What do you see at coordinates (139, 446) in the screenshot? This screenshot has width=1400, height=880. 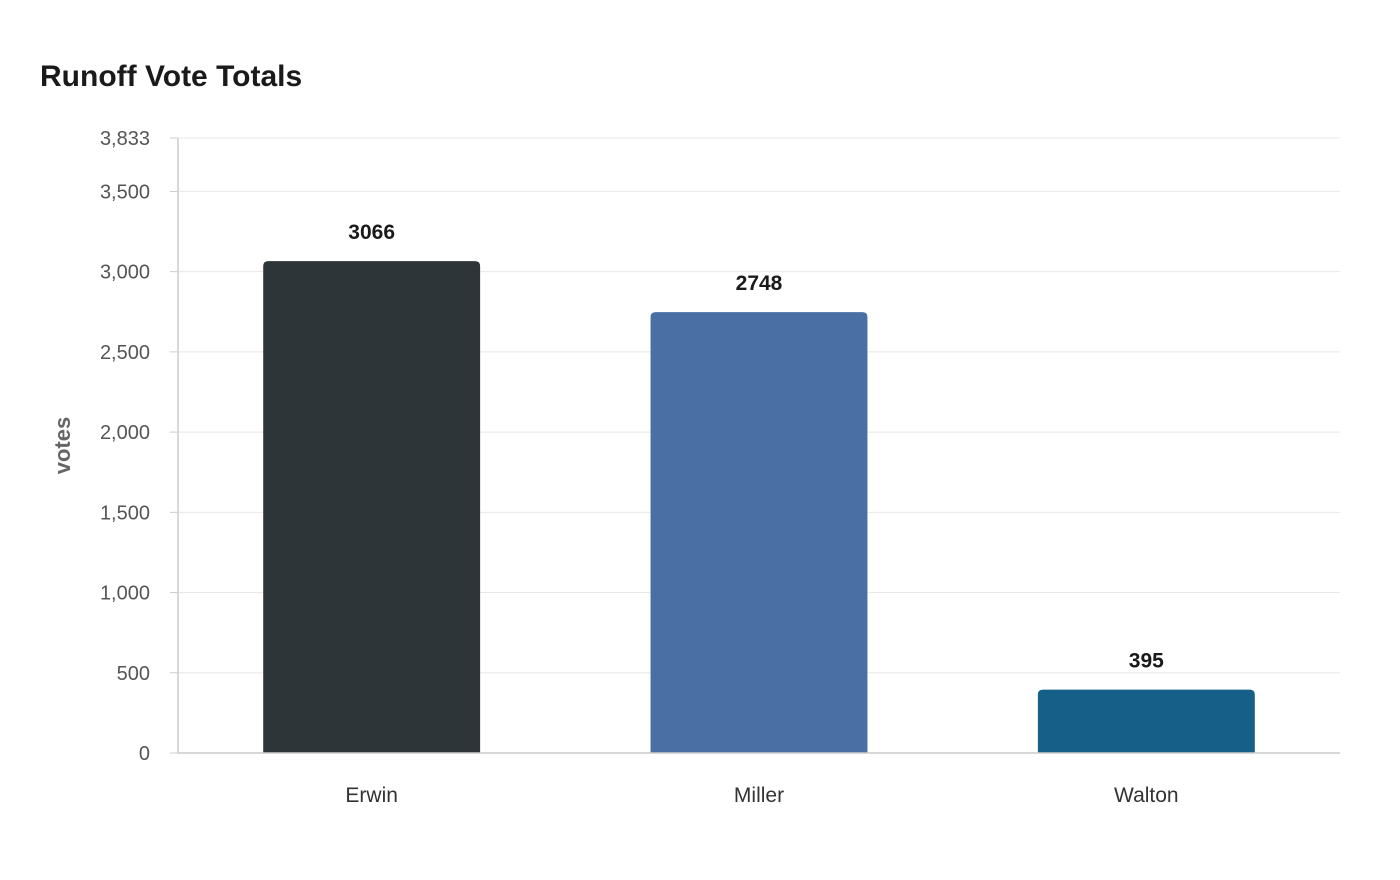 I see `y-axis-ticks: 0 500 1,000 1,500 2,000 2,500 3,000 3,500 3,833` at bounding box center [139, 446].